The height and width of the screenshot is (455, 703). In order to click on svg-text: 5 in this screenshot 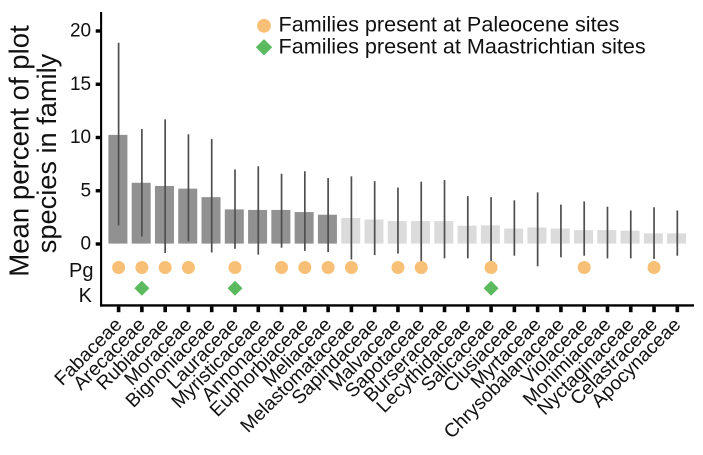, I will do `click(86, 190)`.